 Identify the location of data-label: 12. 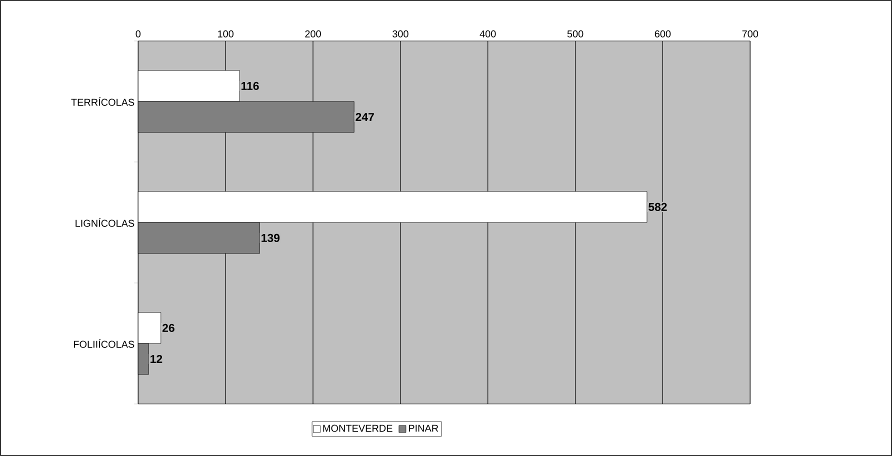
(156, 358).